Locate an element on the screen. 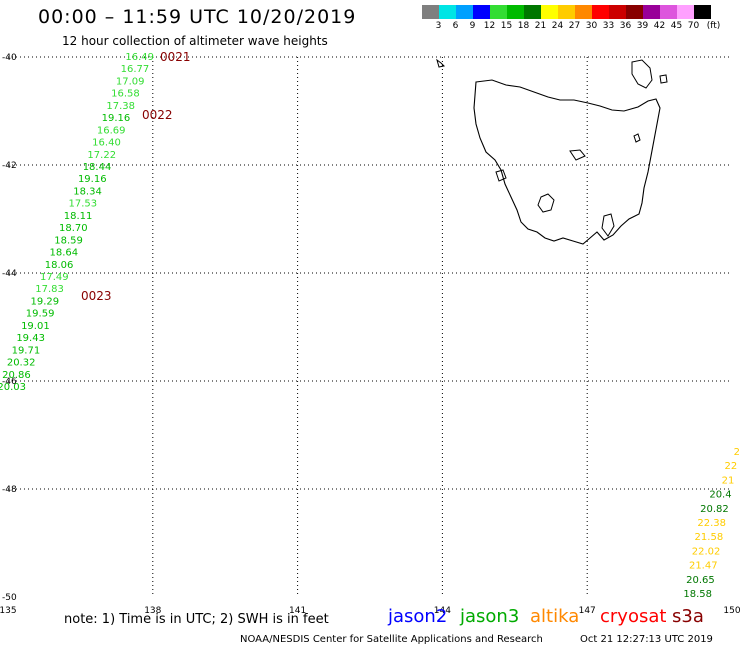 Image resolution: width=740 pixels, height=650 pixels. track-time-label: 0022 is located at coordinates (157, 115).